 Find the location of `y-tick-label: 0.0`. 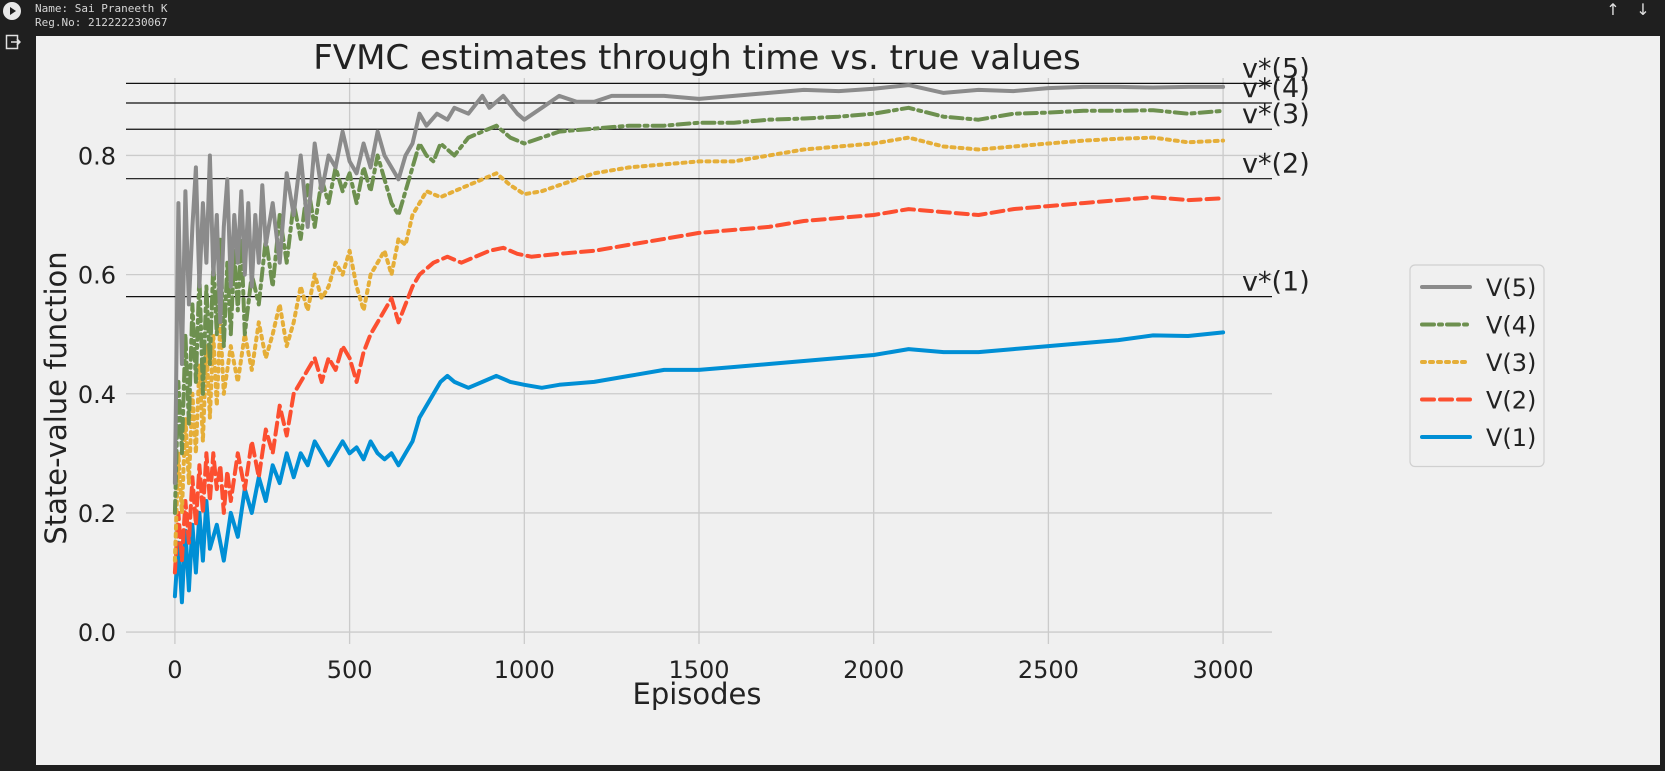

y-tick-label: 0.0 is located at coordinates (97, 633).